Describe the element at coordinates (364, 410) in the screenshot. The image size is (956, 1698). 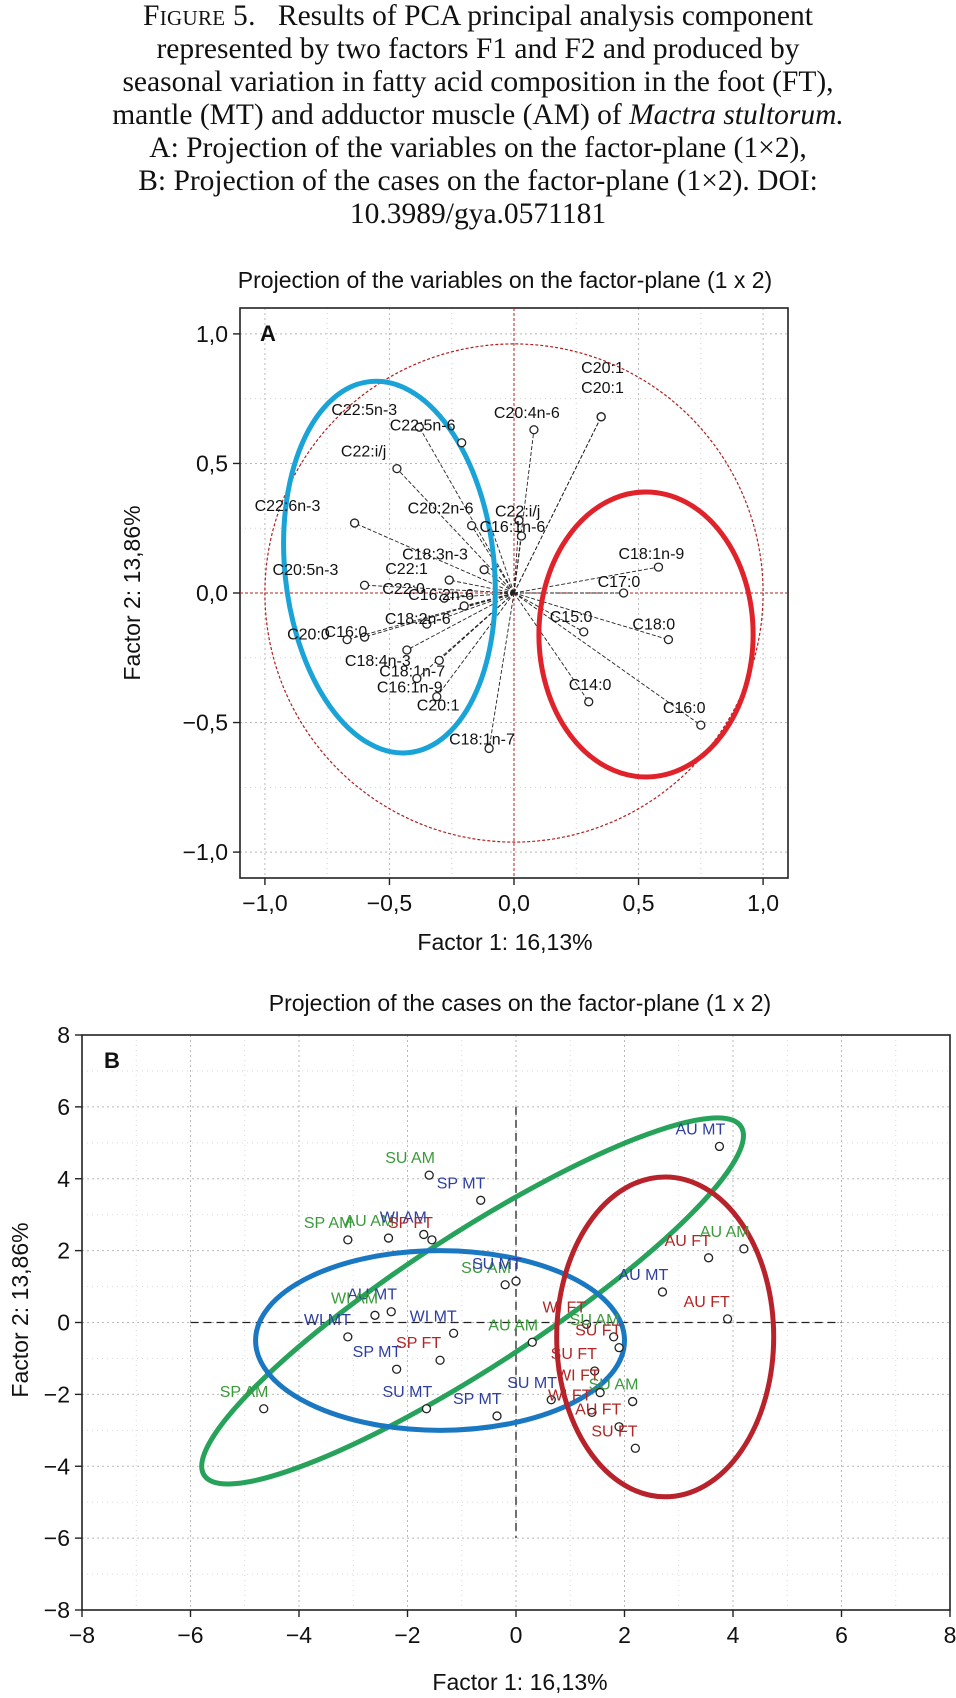
I see `data-label: C22:5n-3` at that location.